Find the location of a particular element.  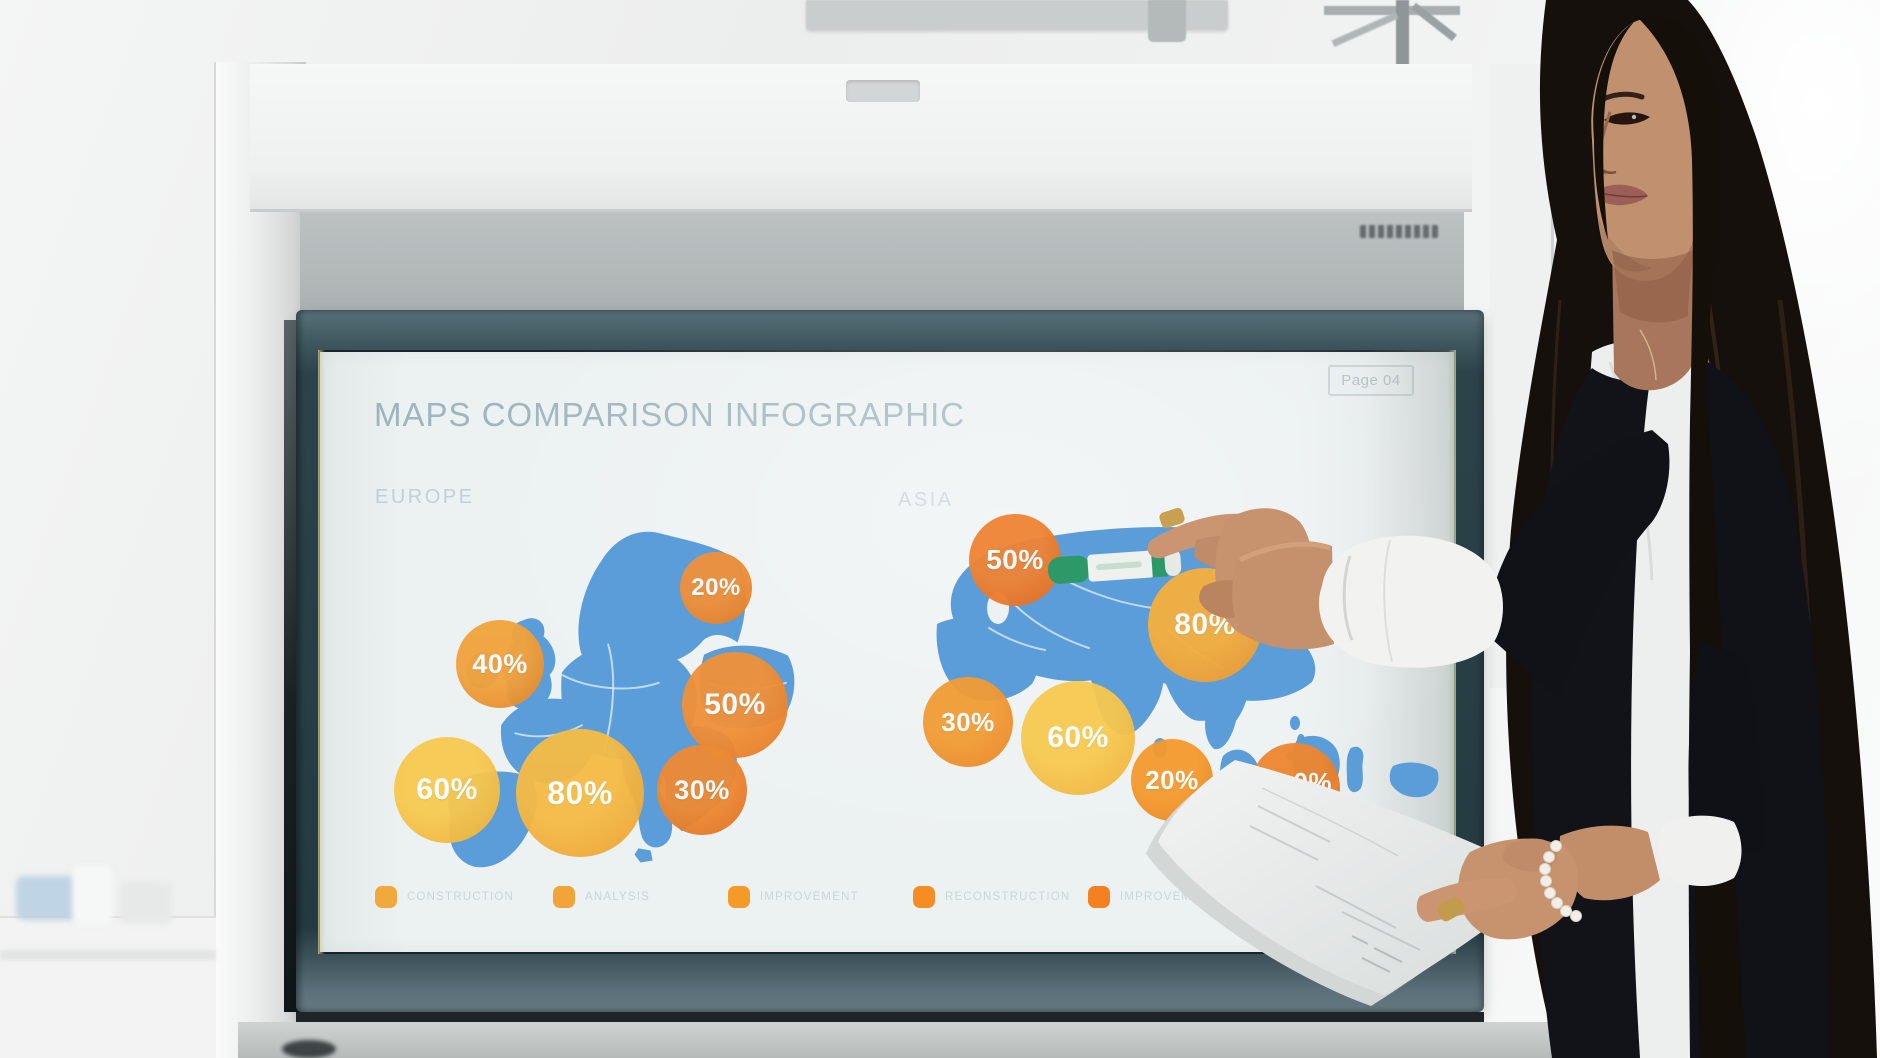

legend-label: CONSTRUCTION is located at coordinates (461, 897).